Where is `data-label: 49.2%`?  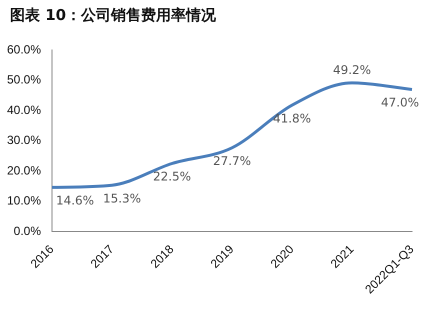 data-label: 49.2% is located at coordinates (352, 69).